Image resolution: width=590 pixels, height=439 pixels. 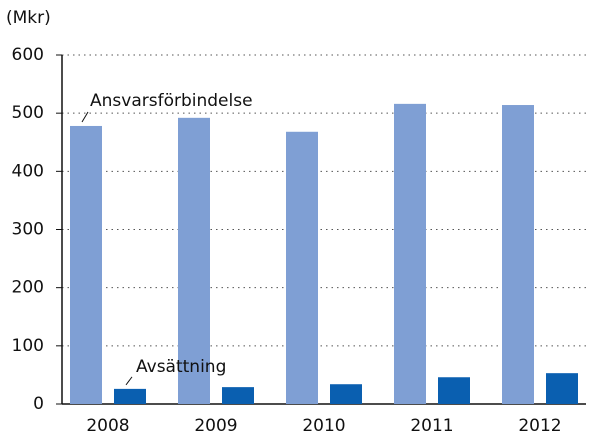 I want to click on y-tick-label: 200, so click(x=28, y=288).